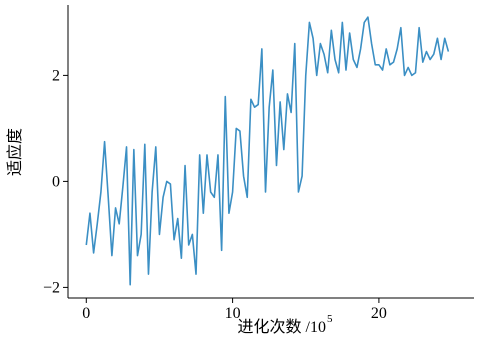 The image size is (486, 350). What do you see at coordinates (282, 327) in the screenshot?
I see `x-axis-label: 进化次数 /10` at bounding box center [282, 327].